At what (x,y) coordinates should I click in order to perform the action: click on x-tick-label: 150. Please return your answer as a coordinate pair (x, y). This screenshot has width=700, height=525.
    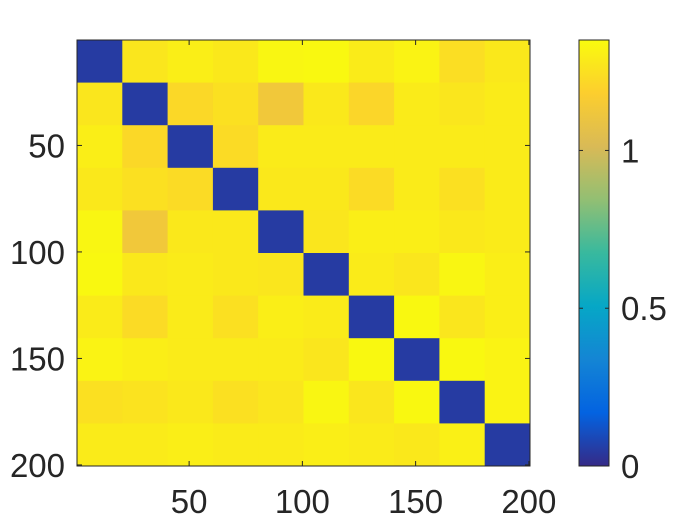
    Looking at the image, I should click on (415, 501).